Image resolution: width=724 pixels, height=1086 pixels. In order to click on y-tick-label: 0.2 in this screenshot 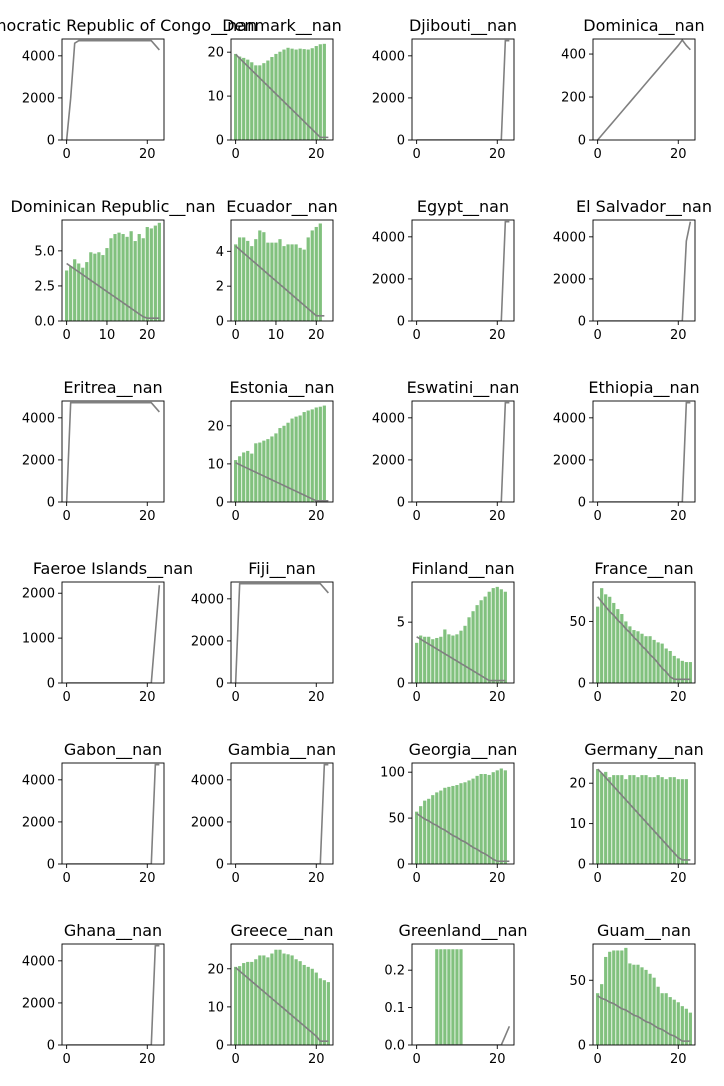, I will do `click(394, 971)`.